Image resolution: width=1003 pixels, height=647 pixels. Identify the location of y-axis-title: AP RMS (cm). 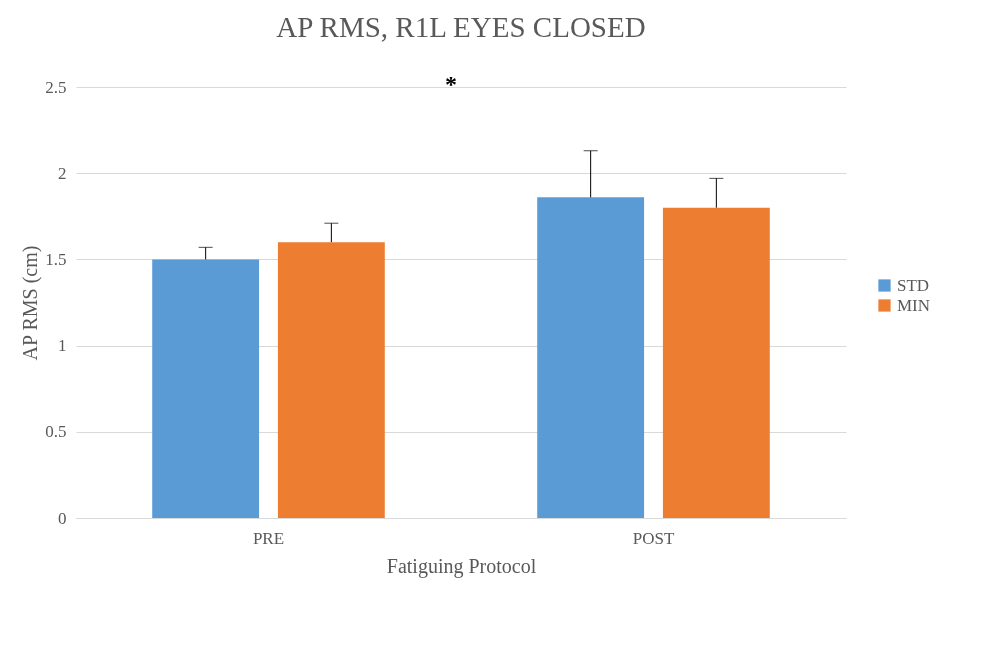
(31, 303).